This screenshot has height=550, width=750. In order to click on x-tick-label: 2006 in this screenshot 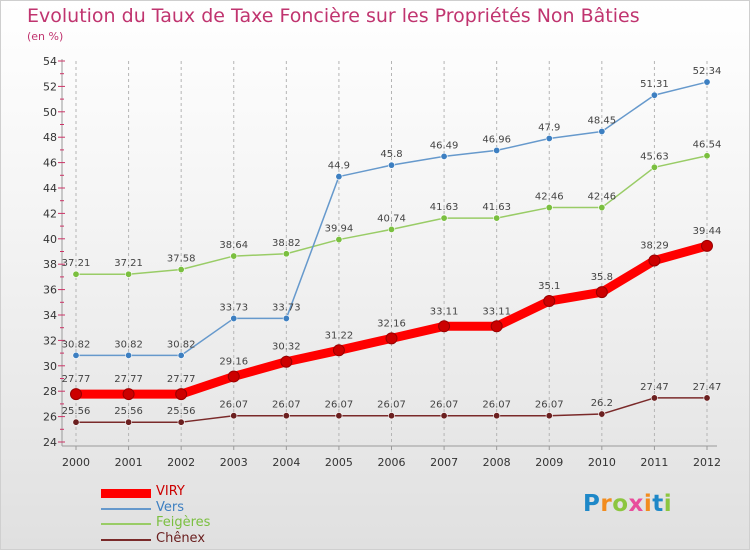, I will do `click(392, 462)`.